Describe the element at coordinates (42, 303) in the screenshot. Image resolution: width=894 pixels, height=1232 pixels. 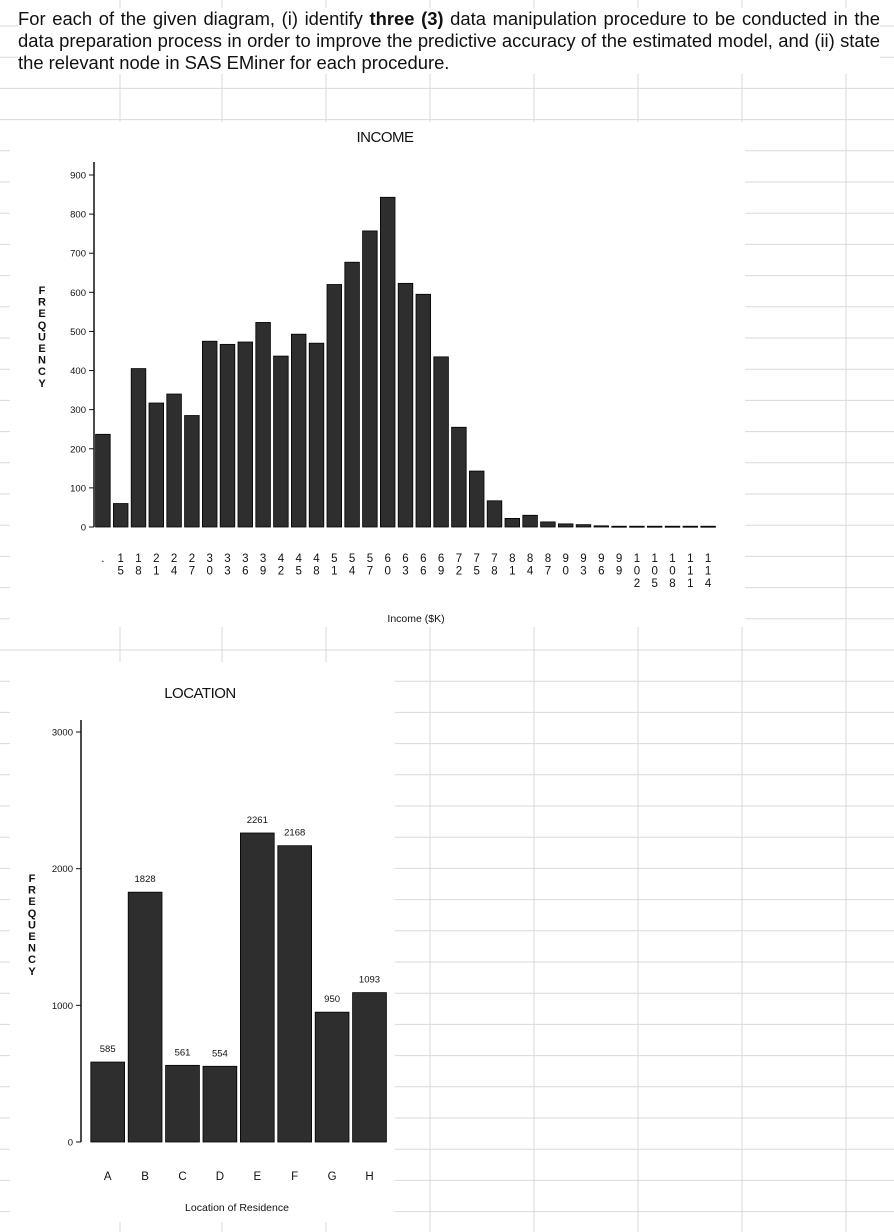
I see `income-y-axis-label-letter: R` at that location.